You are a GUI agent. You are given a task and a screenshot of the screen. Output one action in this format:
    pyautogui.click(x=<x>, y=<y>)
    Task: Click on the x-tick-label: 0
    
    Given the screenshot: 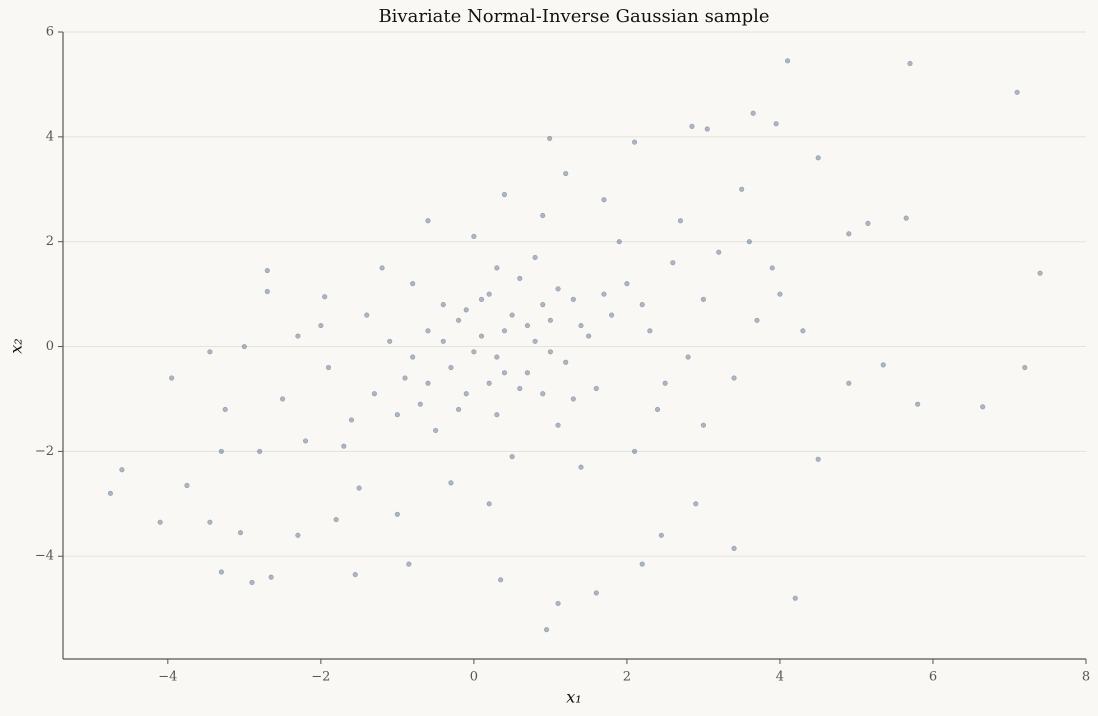 What is the action you would take?
    pyautogui.click(x=474, y=677)
    